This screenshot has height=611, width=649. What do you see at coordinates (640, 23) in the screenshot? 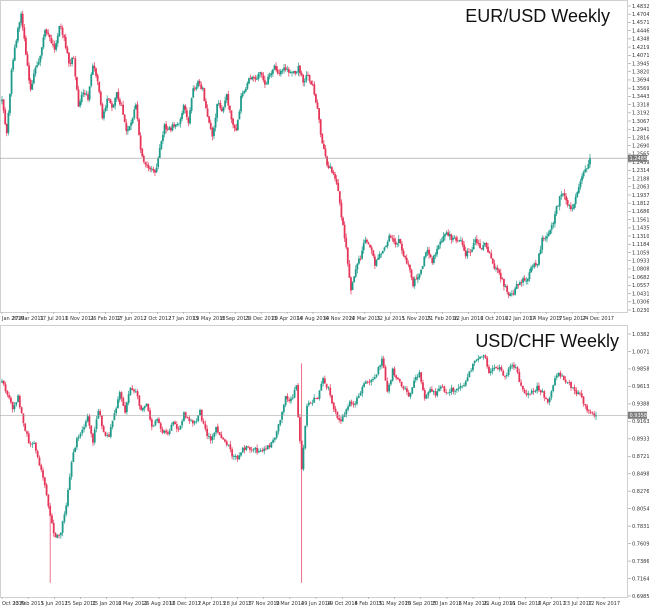
I see `eurusd-y-tick-label: 1.45715` at bounding box center [640, 23].